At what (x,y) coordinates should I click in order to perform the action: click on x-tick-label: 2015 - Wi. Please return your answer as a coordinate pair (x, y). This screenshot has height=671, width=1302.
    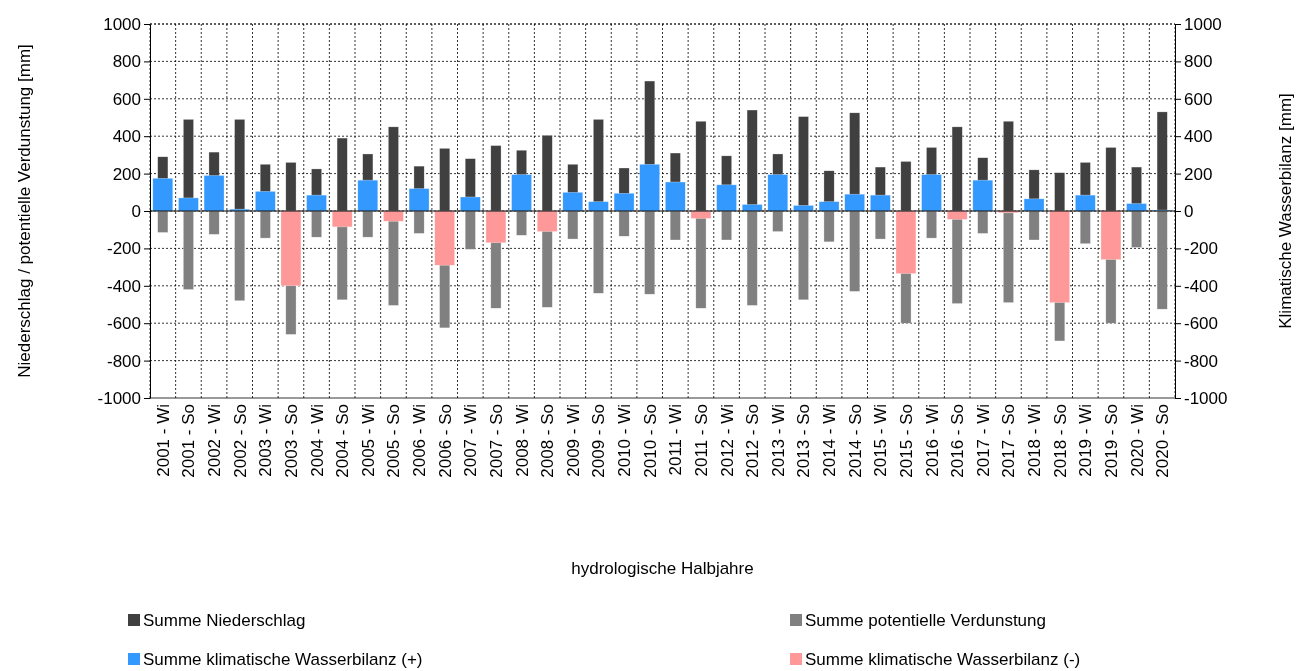
    Looking at the image, I should click on (881, 440).